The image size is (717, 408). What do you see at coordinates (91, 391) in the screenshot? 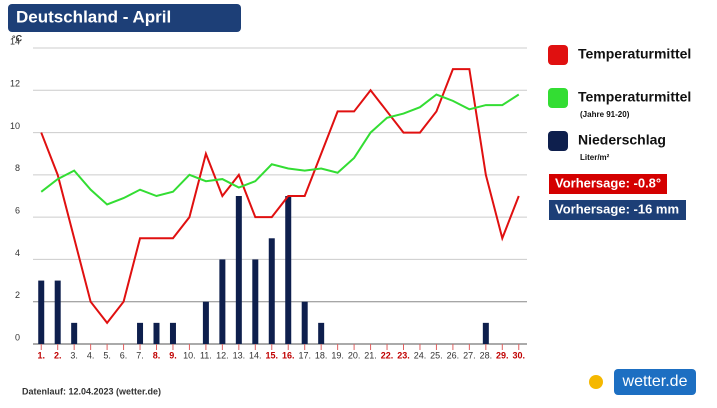
I see `footer: Datenlauf: 12.04.2023 (wetter.de)` at bounding box center [91, 391].